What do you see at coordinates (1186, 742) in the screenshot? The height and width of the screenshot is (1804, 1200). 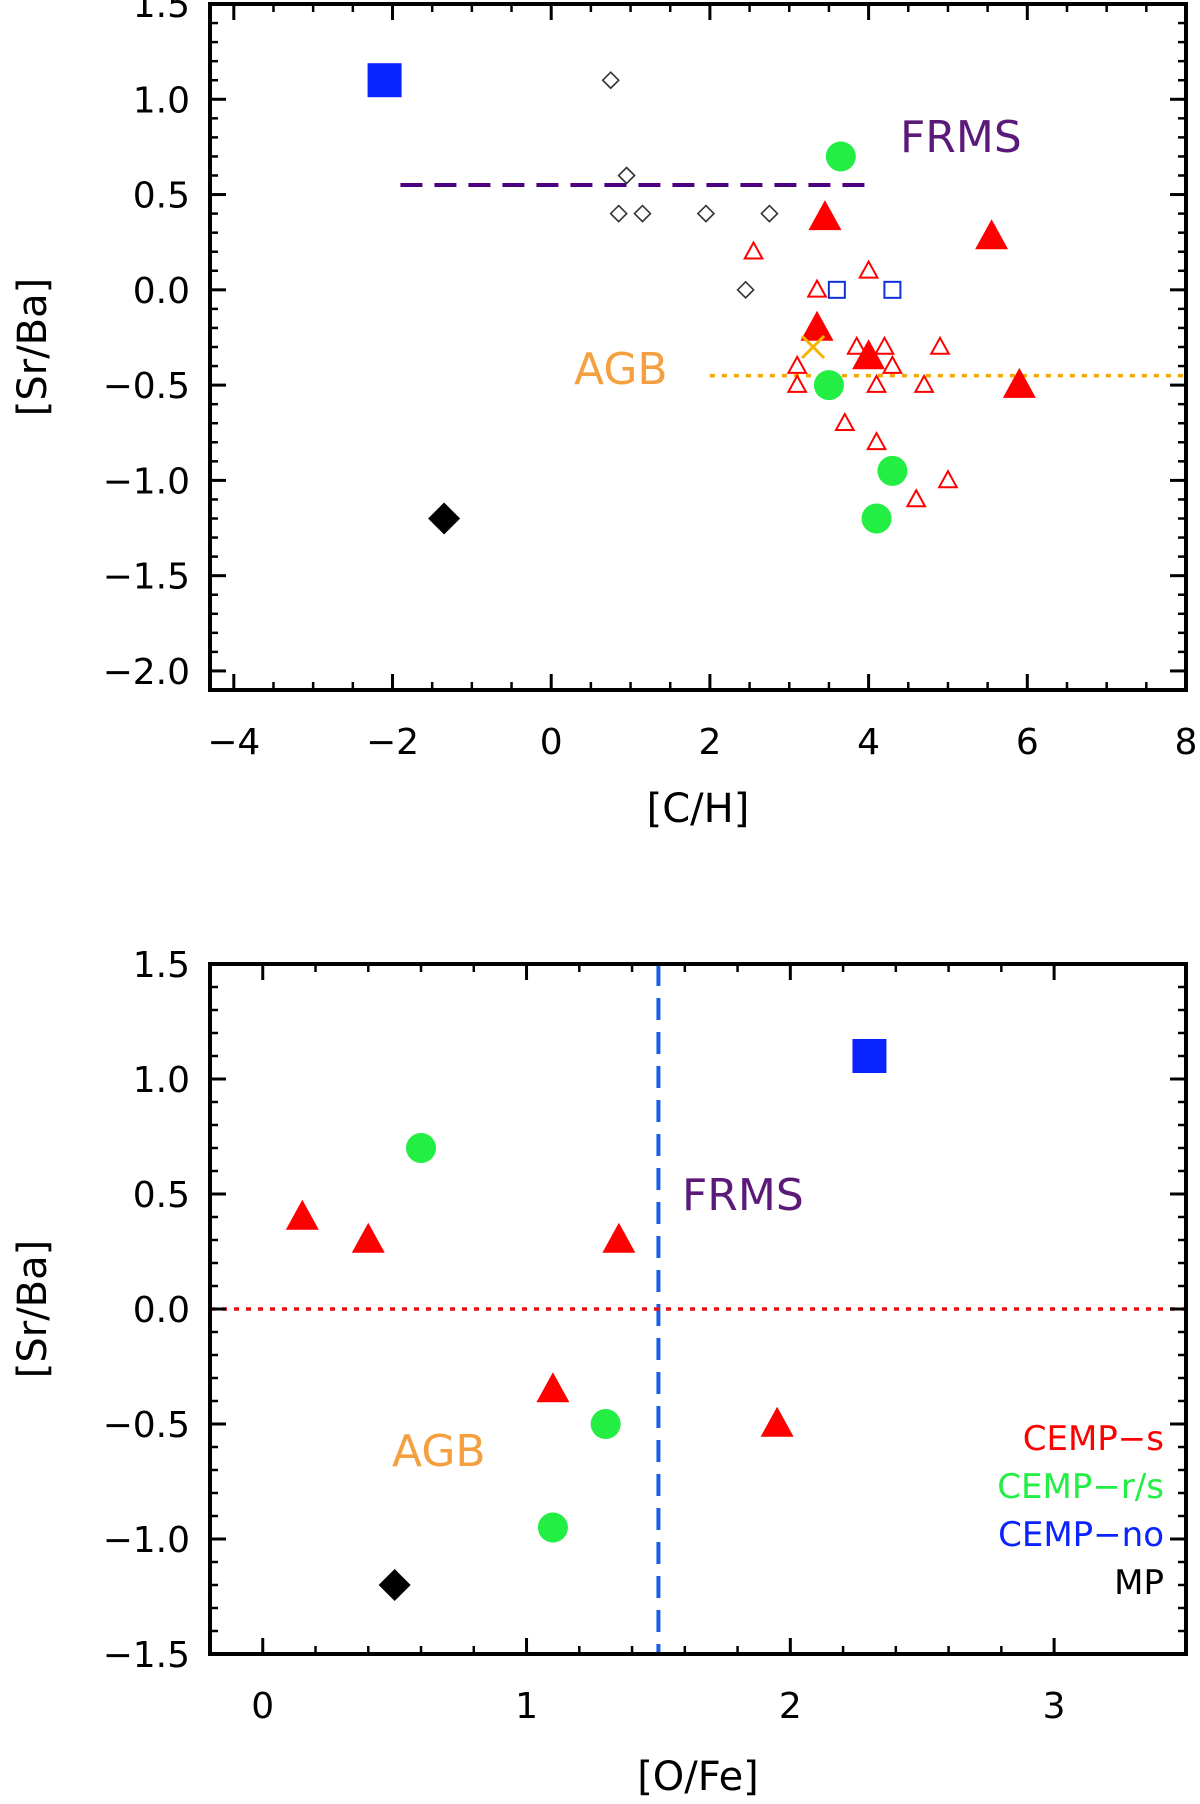 I see `x-tick-label: 8` at bounding box center [1186, 742].